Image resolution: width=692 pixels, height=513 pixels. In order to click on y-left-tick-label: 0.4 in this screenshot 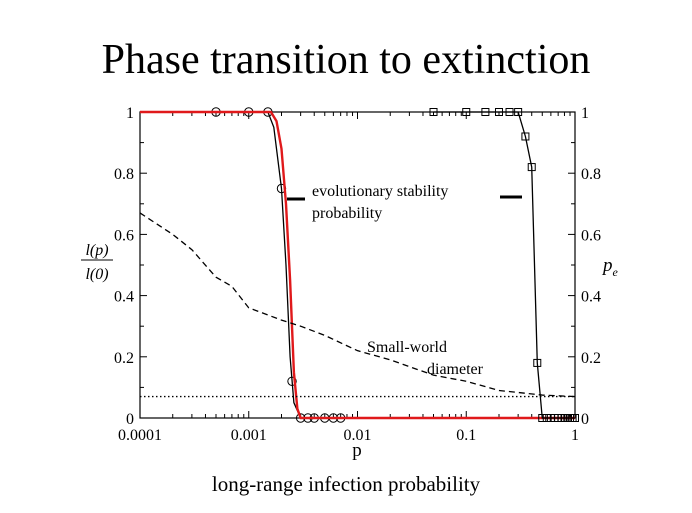, I will do `click(124, 297)`.